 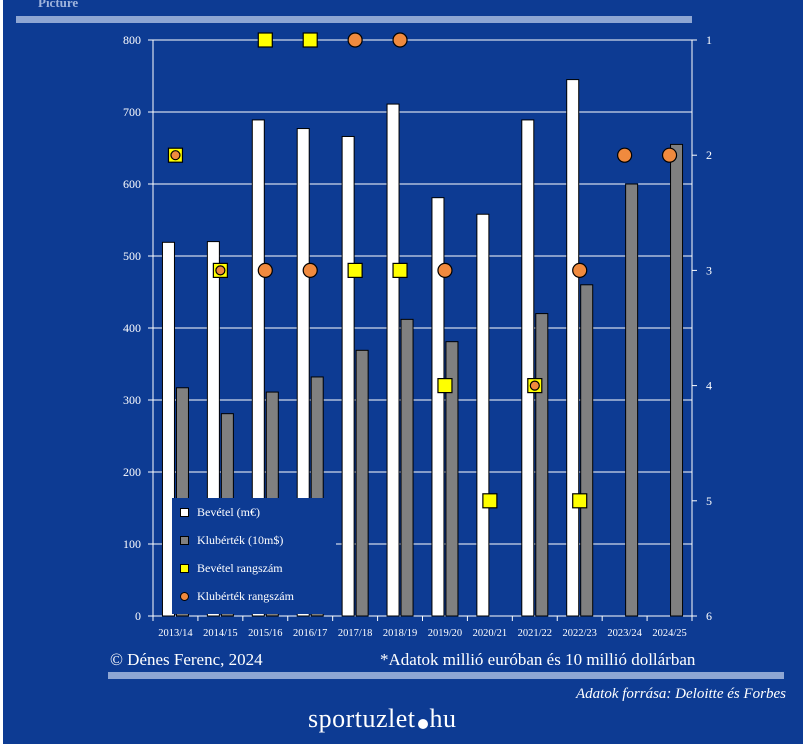 I want to click on y-tick-label-left: 700, so click(x=132, y=112).